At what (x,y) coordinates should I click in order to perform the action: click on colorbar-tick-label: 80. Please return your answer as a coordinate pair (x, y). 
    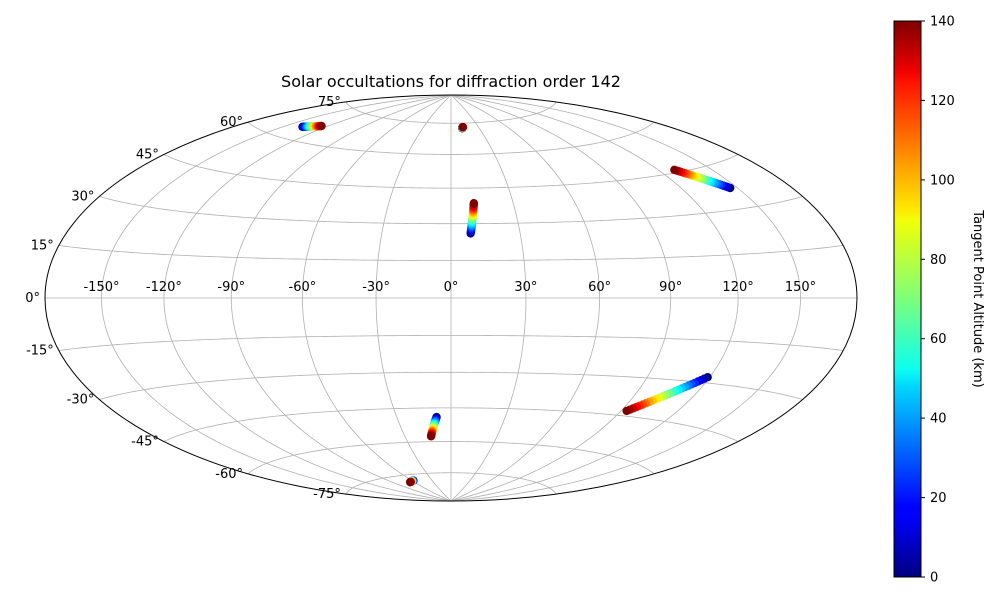
    Looking at the image, I should click on (938, 260).